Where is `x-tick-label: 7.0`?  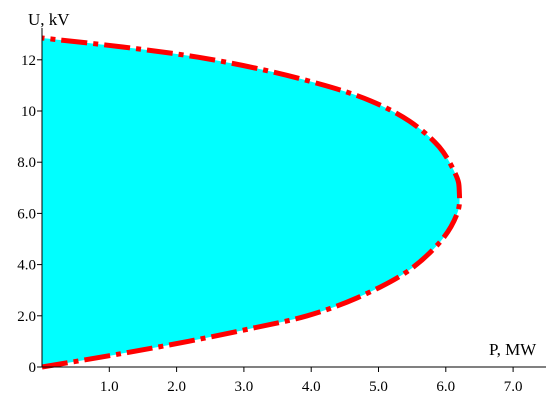
x-tick-label: 7.0 is located at coordinates (513, 387).